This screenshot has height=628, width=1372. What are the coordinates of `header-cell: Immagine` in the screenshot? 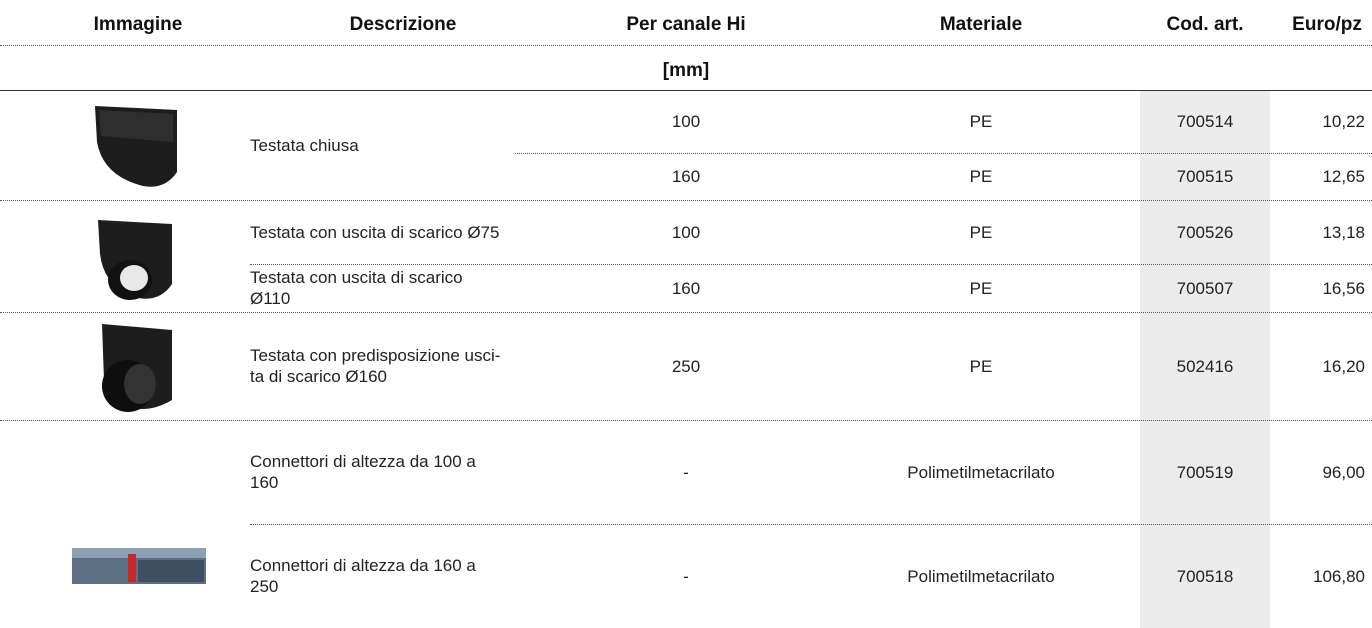 It's located at (138, 24).